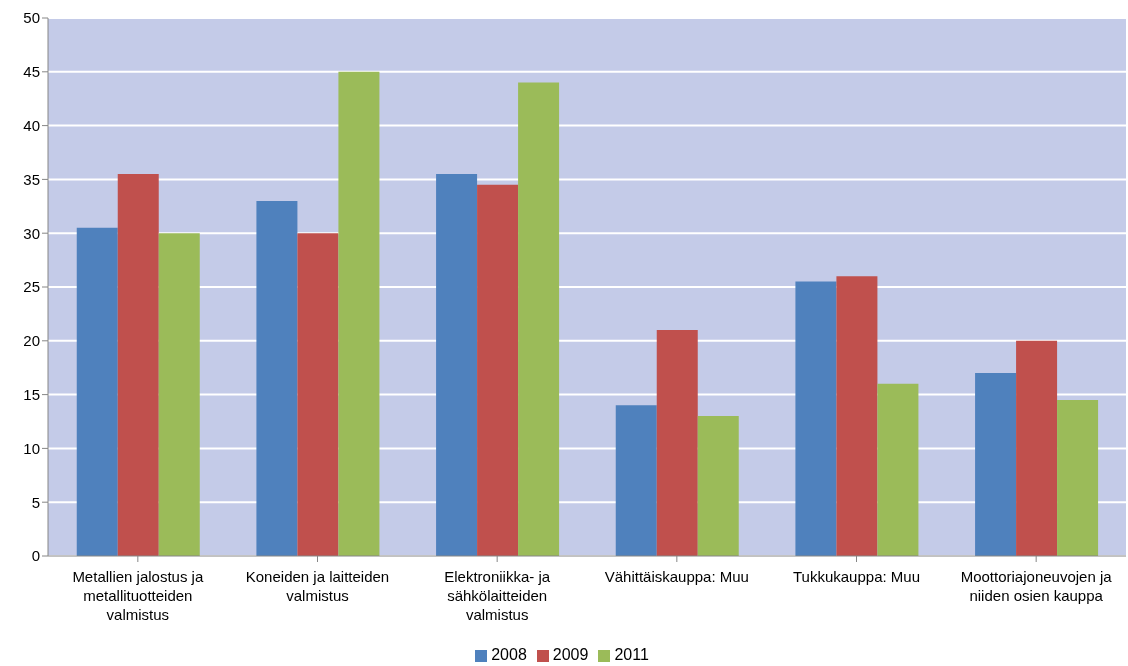  I want to click on y-tick-label: 25, so click(31, 287).